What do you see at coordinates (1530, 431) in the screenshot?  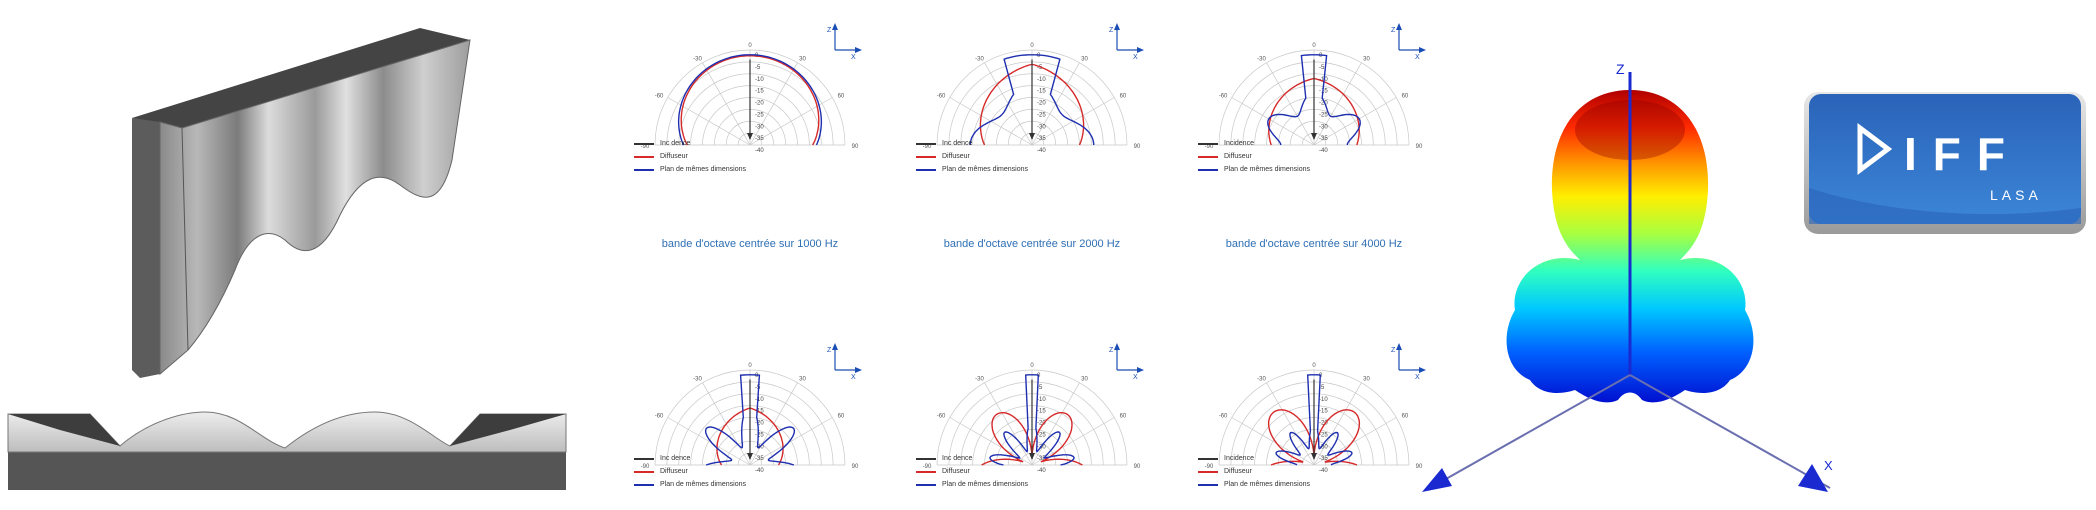 I see `balloon-axis-left` at bounding box center [1530, 431].